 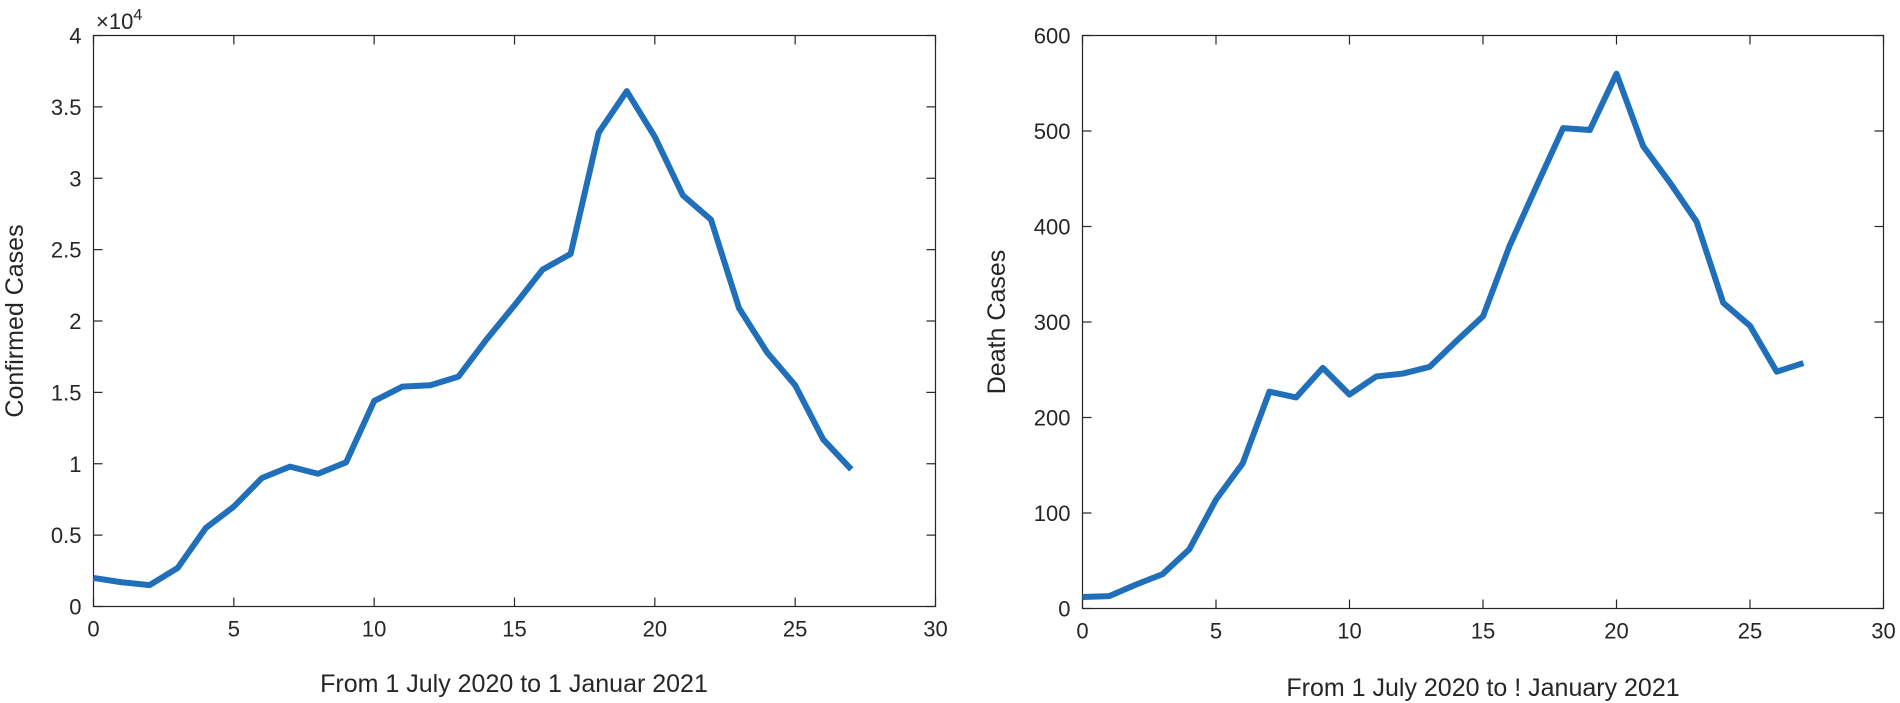 What do you see at coordinates (75, 464) in the screenshot?
I see `y-tick-label: 1` at bounding box center [75, 464].